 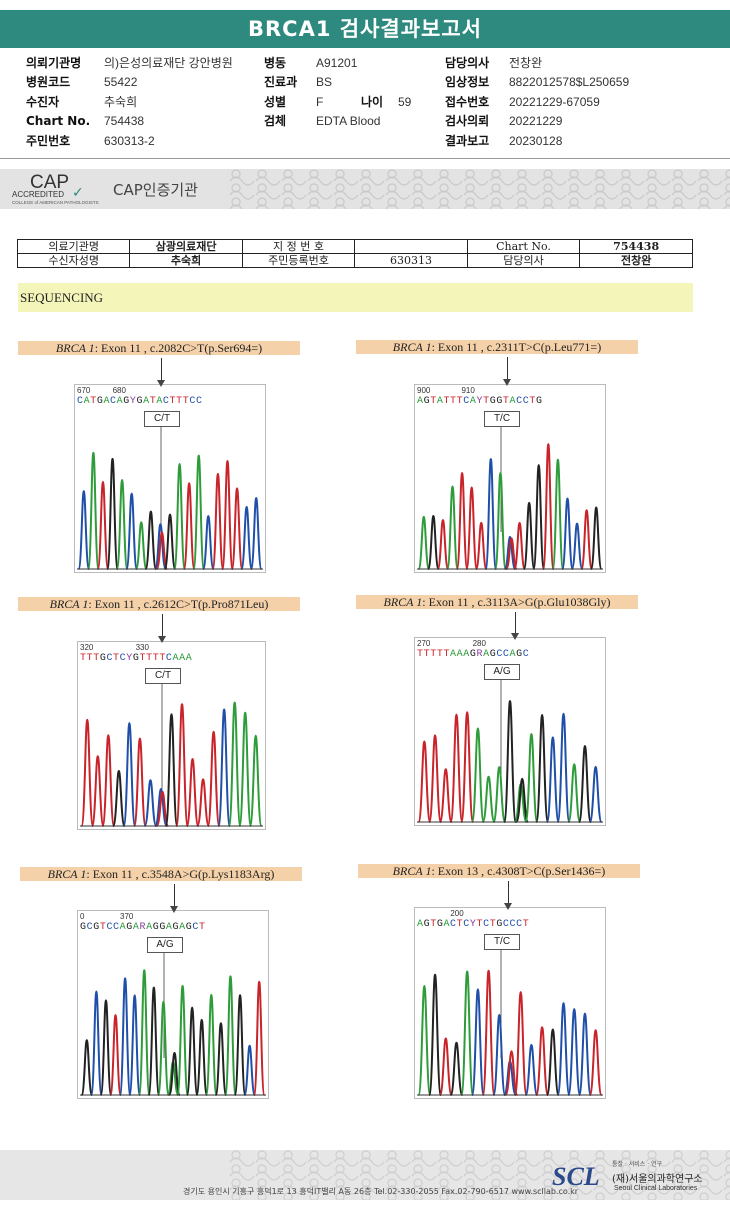 What do you see at coordinates (467, 63) in the screenshot?
I see `label: 담당의사` at bounding box center [467, 63].